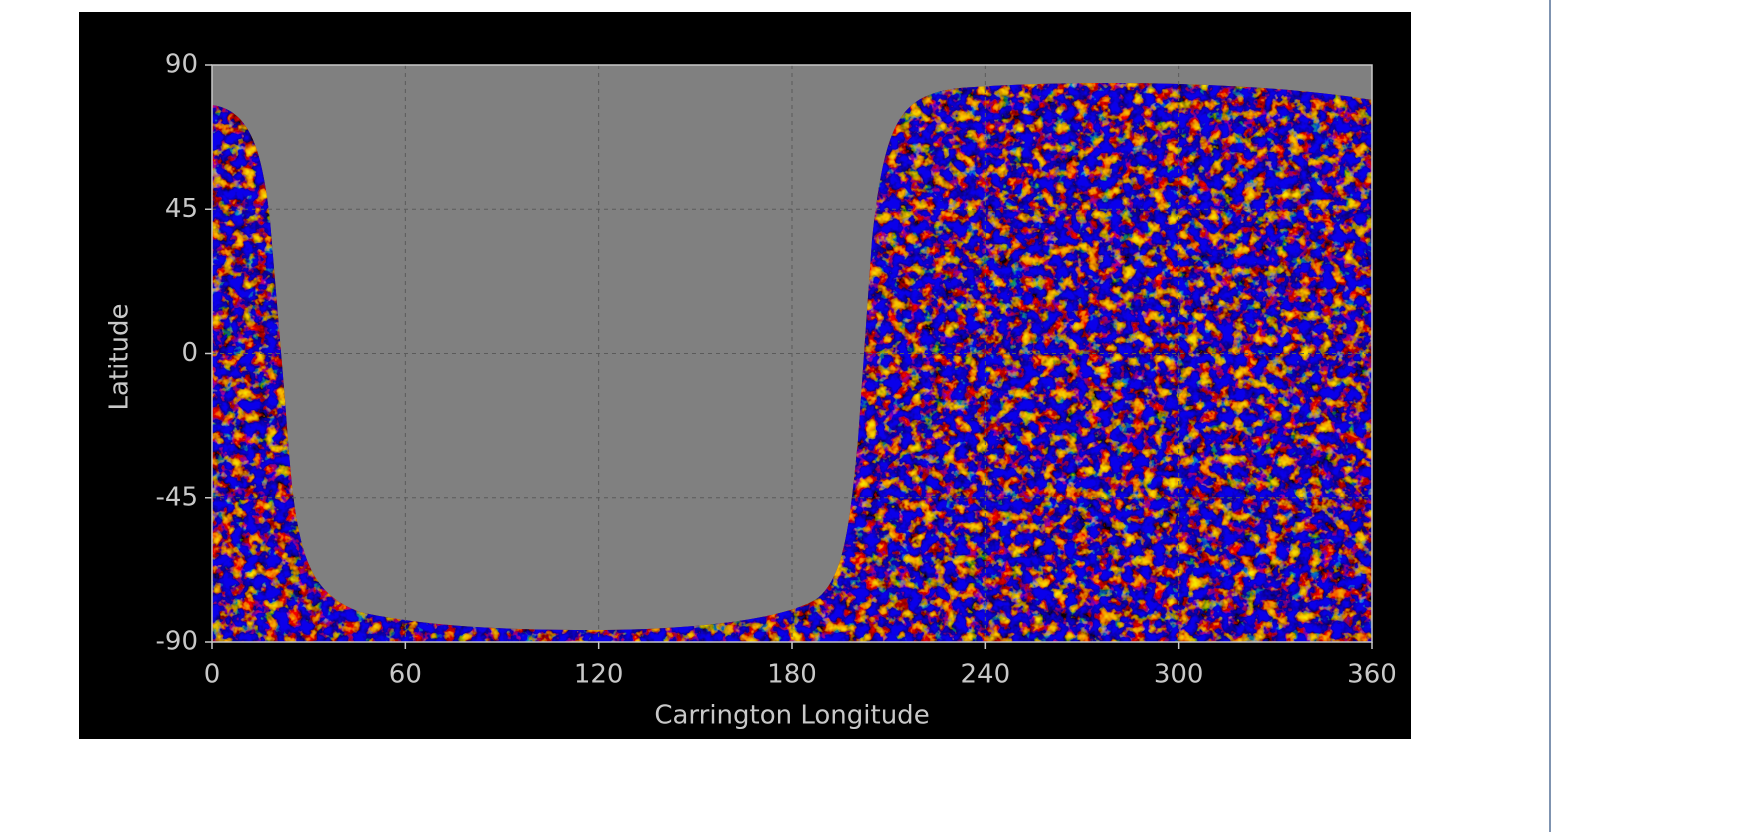 This screenshot has height=836, width=1750. Describe the element at coordinates (1372, 675) in the screenshot. I see `x-tick-label: 360` at that location.